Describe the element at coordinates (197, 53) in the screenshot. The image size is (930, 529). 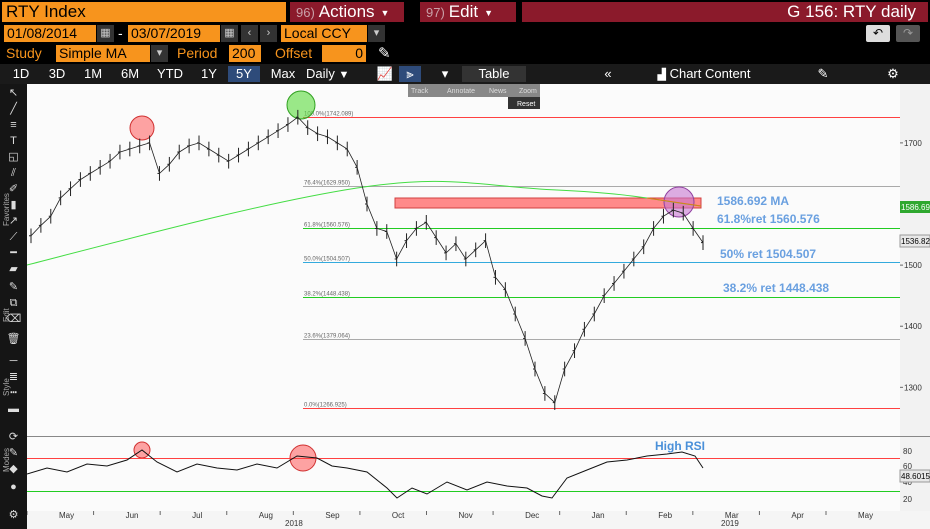
I see `period-label: Period` at that location.